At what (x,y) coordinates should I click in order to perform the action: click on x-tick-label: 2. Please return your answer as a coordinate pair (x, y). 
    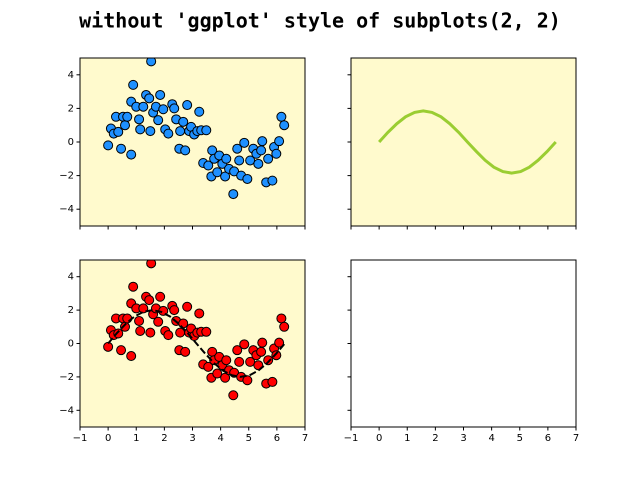
    Looking at the image, I should click on (164, 438).